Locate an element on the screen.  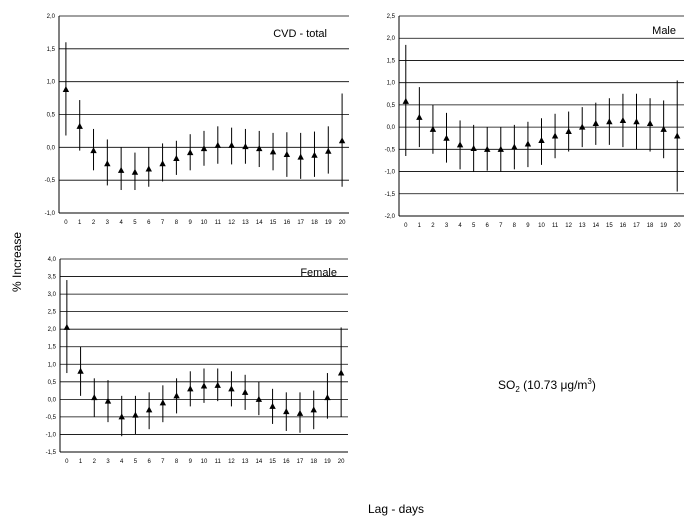
annotation-close: ) is located at coordinates (594, 385).